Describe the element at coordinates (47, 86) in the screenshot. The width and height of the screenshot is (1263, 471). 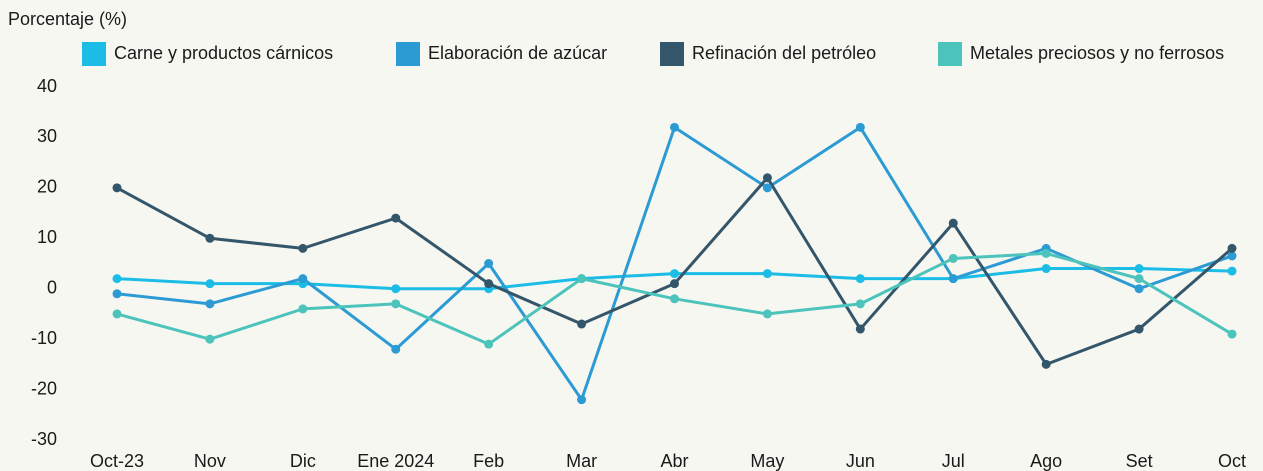
I see `y-tick-label: 40` at that location.